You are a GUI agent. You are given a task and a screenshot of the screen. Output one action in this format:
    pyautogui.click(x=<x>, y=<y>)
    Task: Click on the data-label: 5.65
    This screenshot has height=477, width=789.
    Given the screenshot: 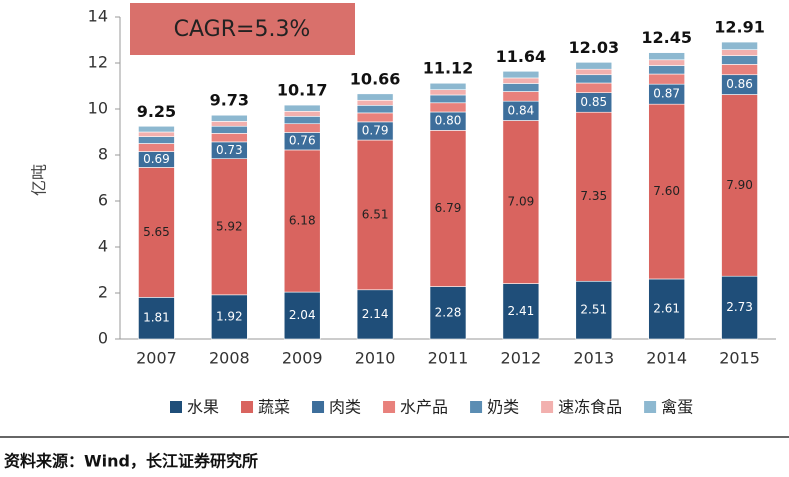 What is the action you would take?
    pyautogui.click(x=156, y=232)
    